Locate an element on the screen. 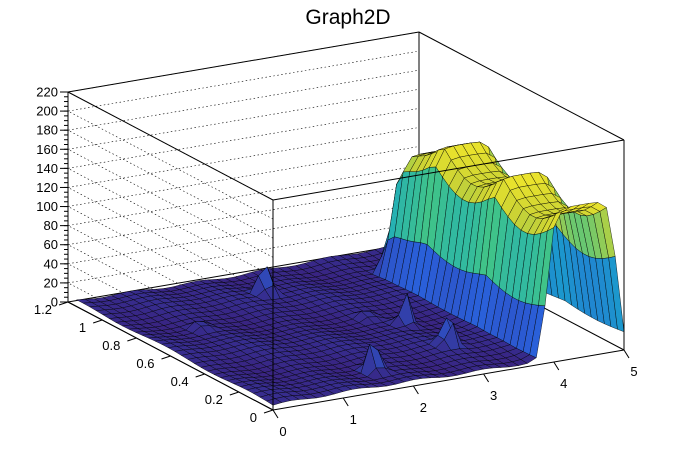 The image size is (696, 472). z-axis: 0 20 40 60 80 100 120 140 160 180 200 220 is located at coordinates (52, 197).